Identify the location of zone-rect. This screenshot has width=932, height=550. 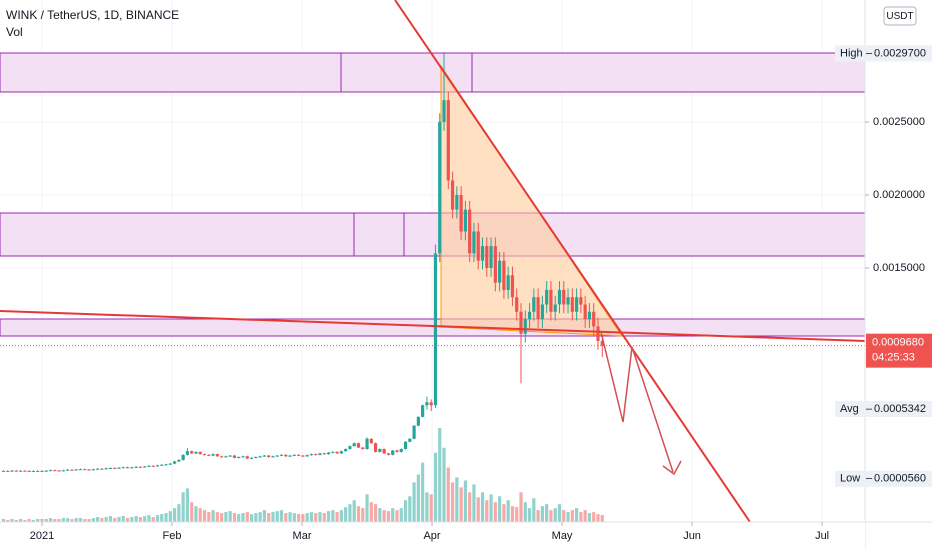
(433, 234).